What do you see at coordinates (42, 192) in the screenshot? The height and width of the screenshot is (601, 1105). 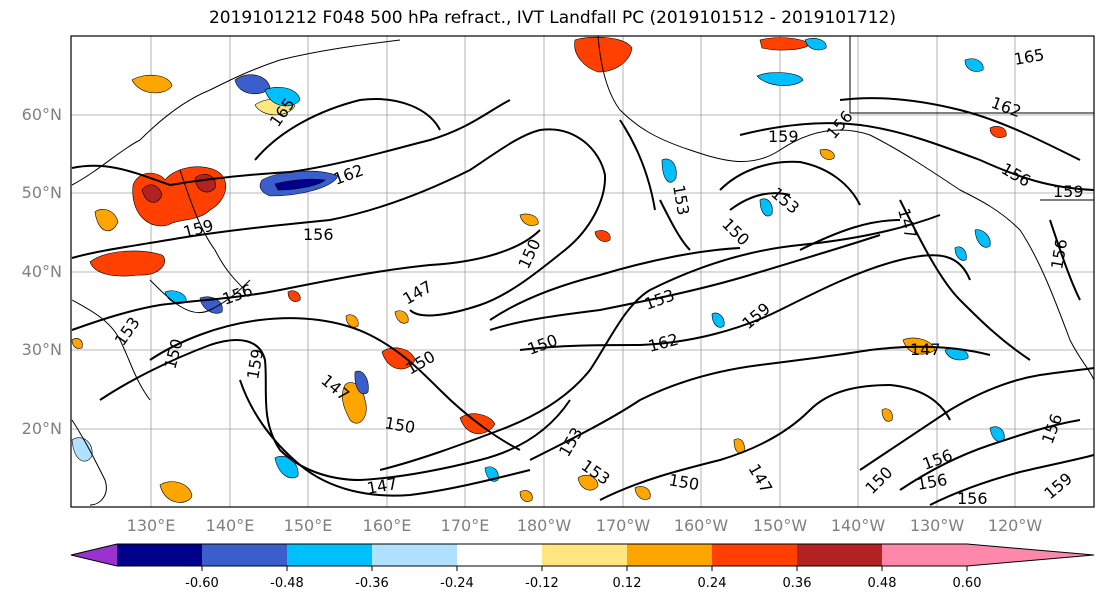 I see `lat-label: 50°N` at bounding box center [42, 192].